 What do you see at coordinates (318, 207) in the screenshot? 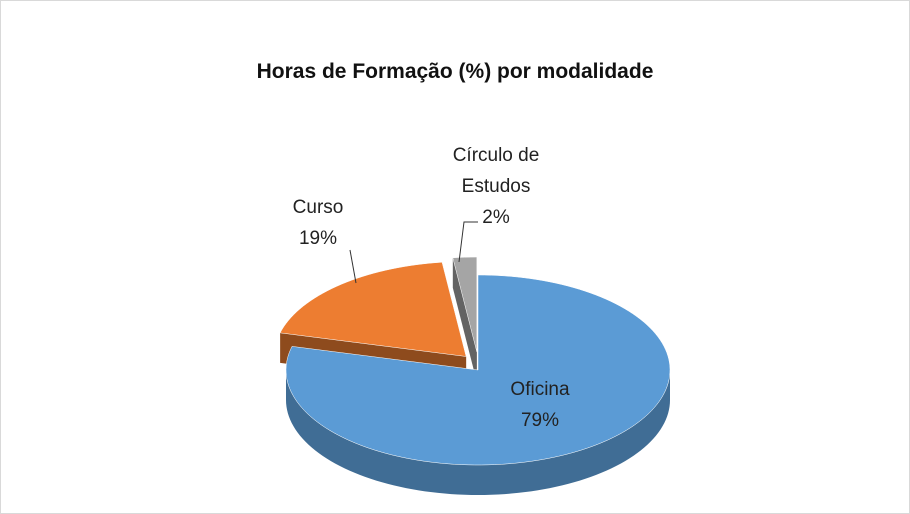
I see `label-category: Curso` at bounding box center [318, 207].